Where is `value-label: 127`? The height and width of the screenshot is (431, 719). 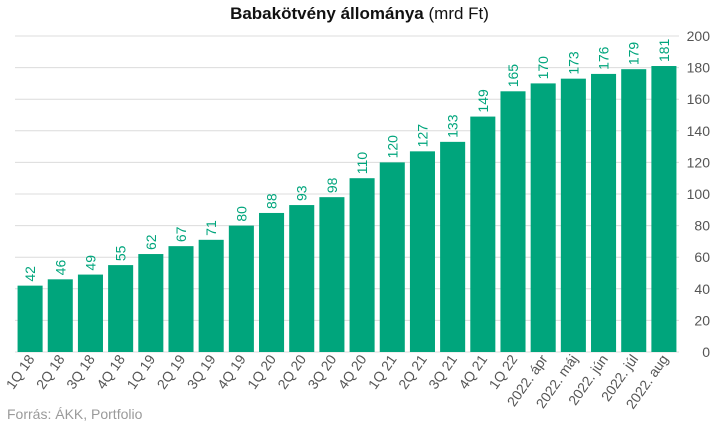 value-label: 127 is located at coordinates (422, 136).